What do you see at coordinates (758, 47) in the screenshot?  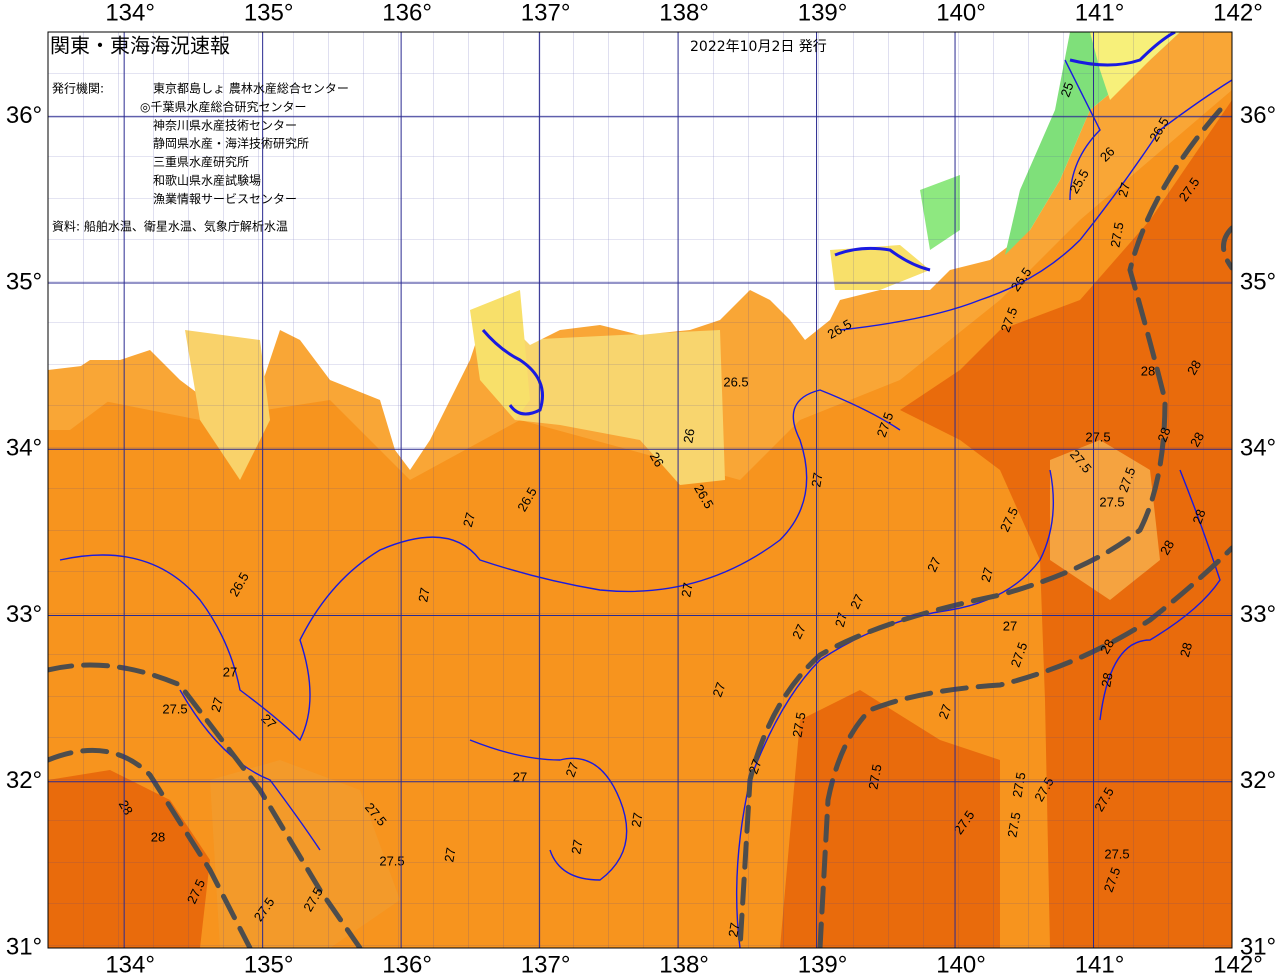 I see `issue-date: 2022年10月2日 発行` at bounding box center [758, 47].